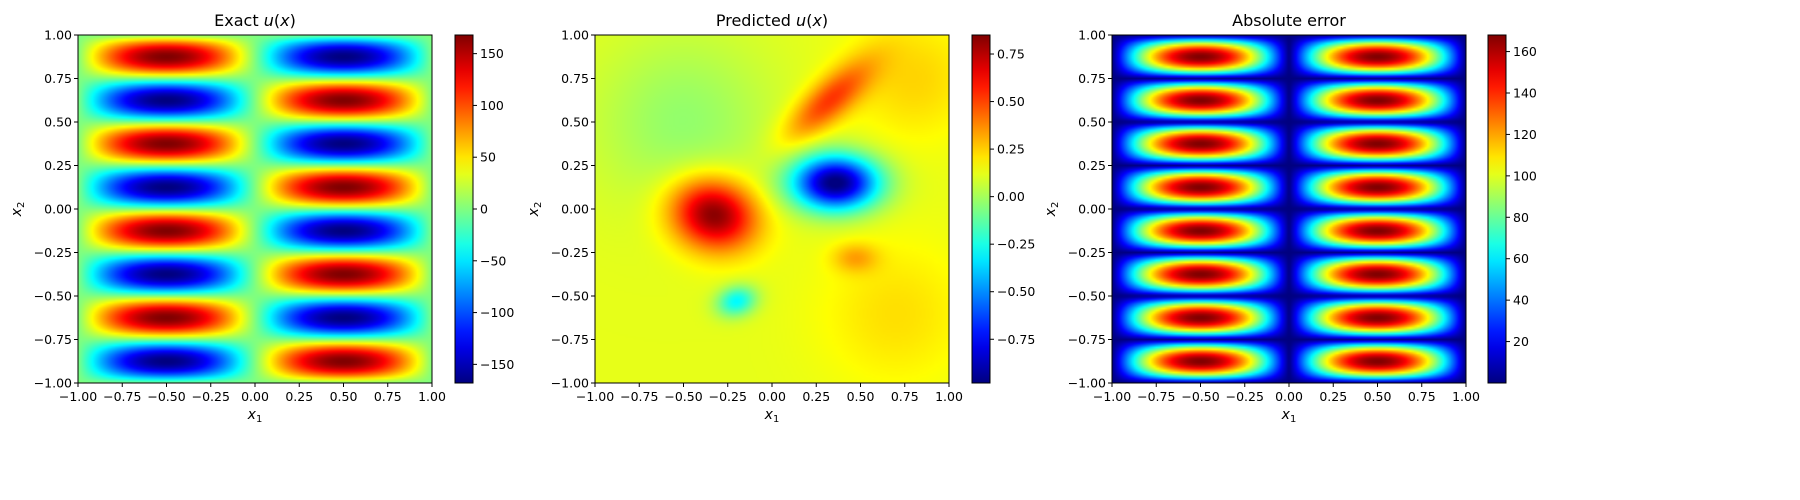 Image resolution: width=1800 pixels, height=500 pixels. What do you see at coordinates (1525, 51) in the screenshot?
I see `colorbar-tick-label: 160` at bounding box center [1525, 51].